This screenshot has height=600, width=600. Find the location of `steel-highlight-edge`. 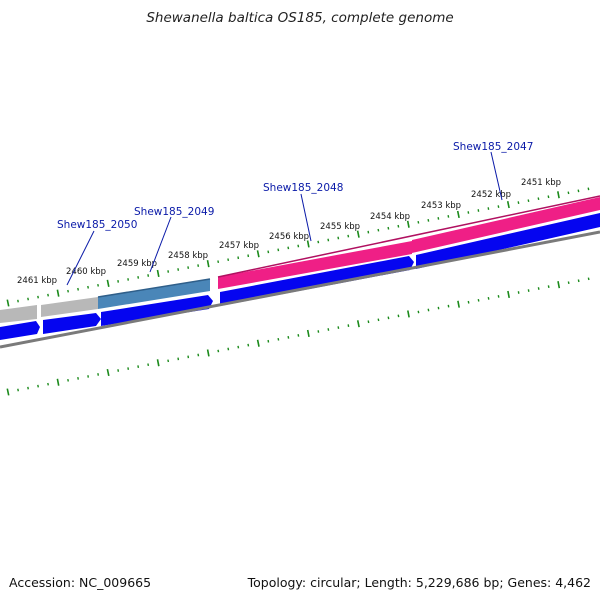

steel-highlight-edge is located at coordinates (154, 288).